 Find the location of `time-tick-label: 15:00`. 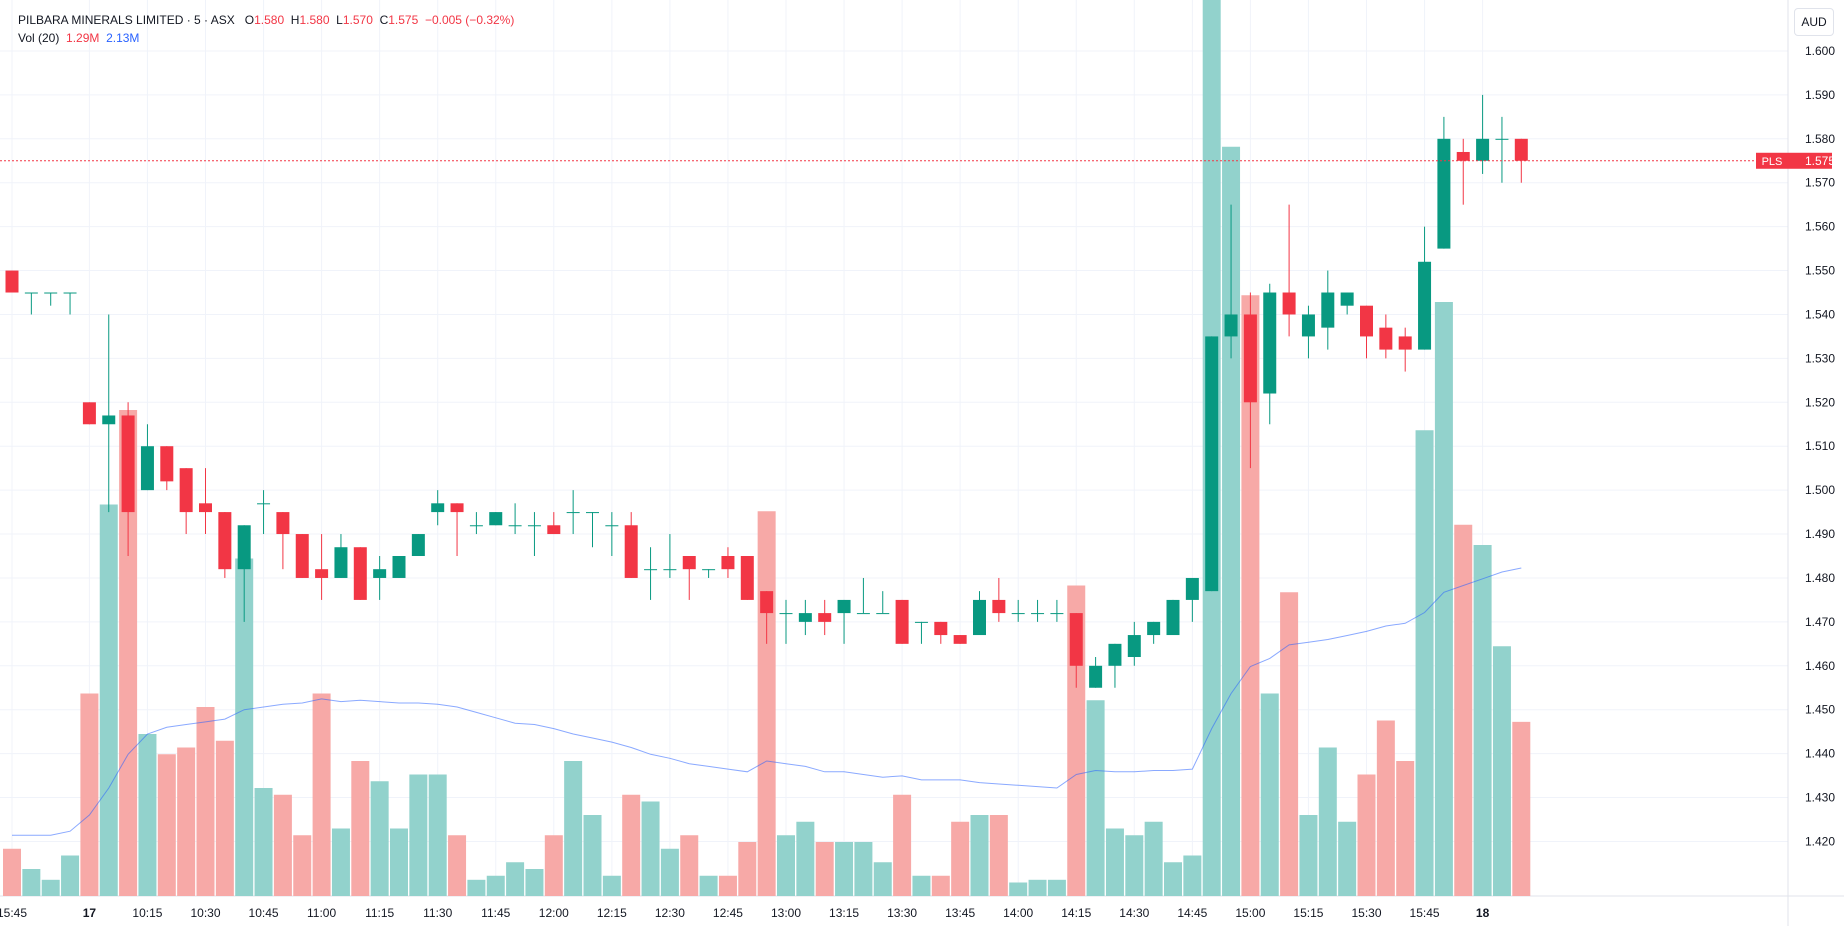

time-tick-label: 15:00 is located at coordinates (1250, 913).